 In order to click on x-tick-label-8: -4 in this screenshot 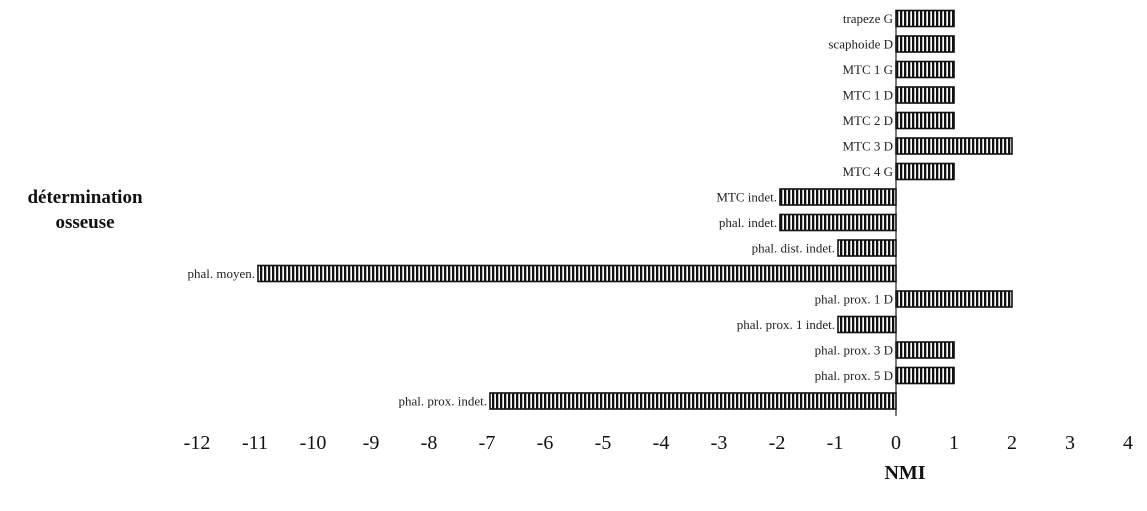, I will do `click(661, 443)`.